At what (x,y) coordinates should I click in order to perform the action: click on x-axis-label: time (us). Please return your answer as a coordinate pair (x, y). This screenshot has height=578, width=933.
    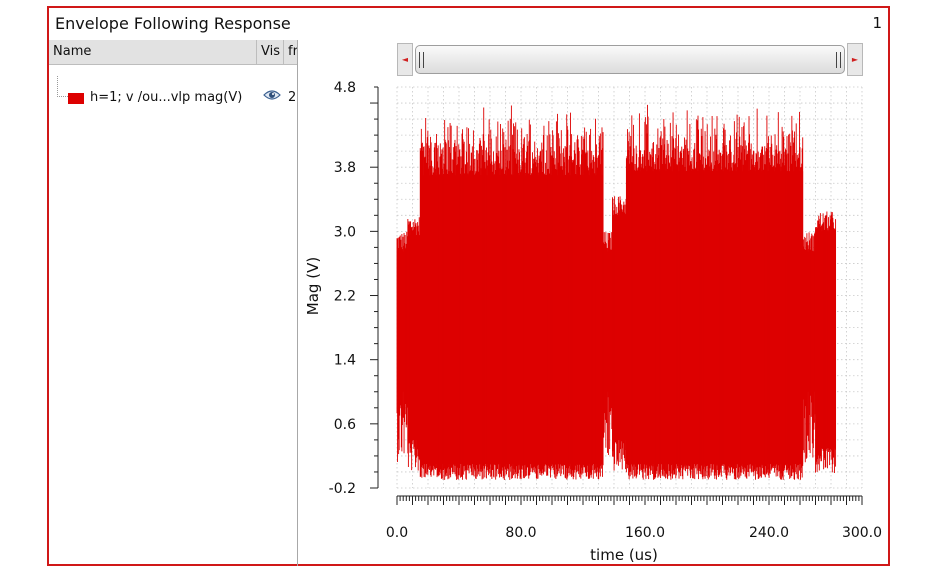
    Looking at the image, I should click on (624, 555).